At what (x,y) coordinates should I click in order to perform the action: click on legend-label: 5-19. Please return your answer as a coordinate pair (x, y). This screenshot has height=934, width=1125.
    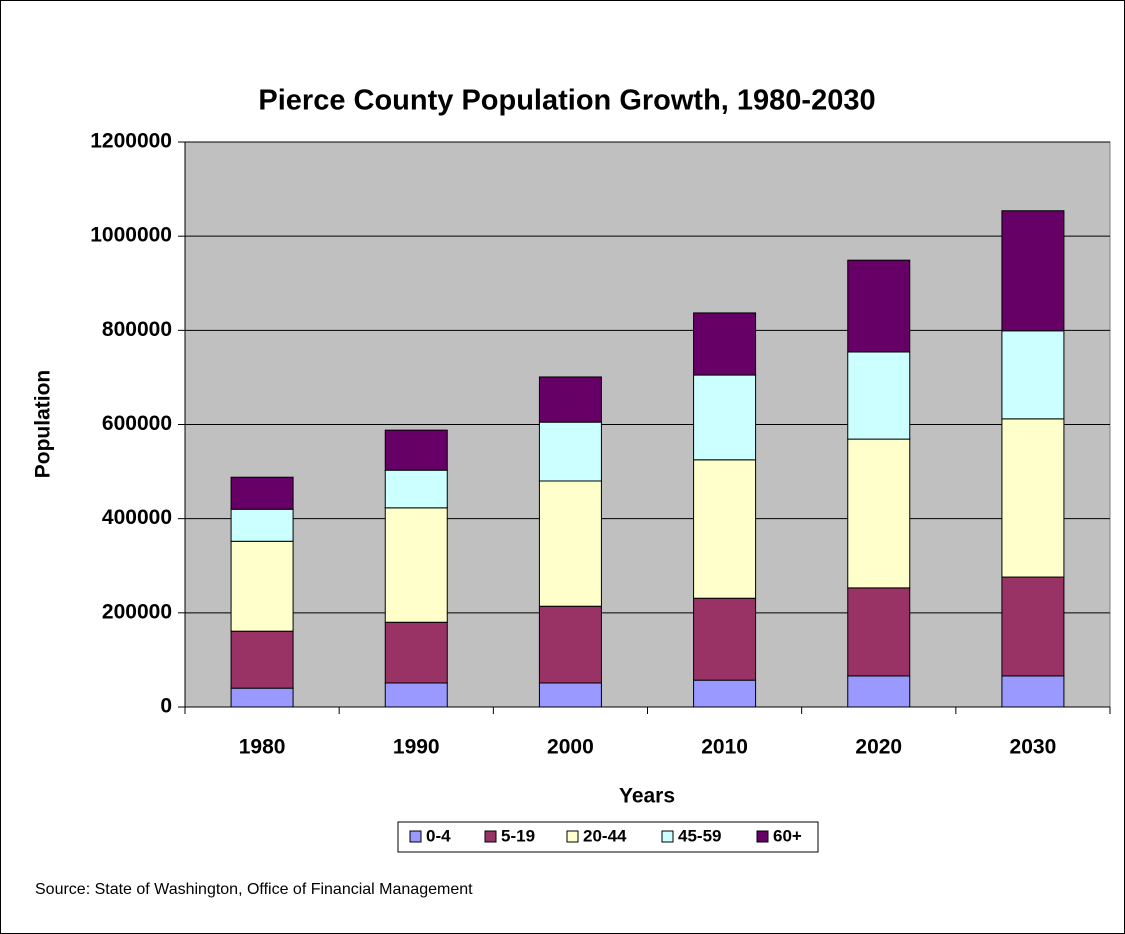
    Looking at the image, I should click on (518, 835).